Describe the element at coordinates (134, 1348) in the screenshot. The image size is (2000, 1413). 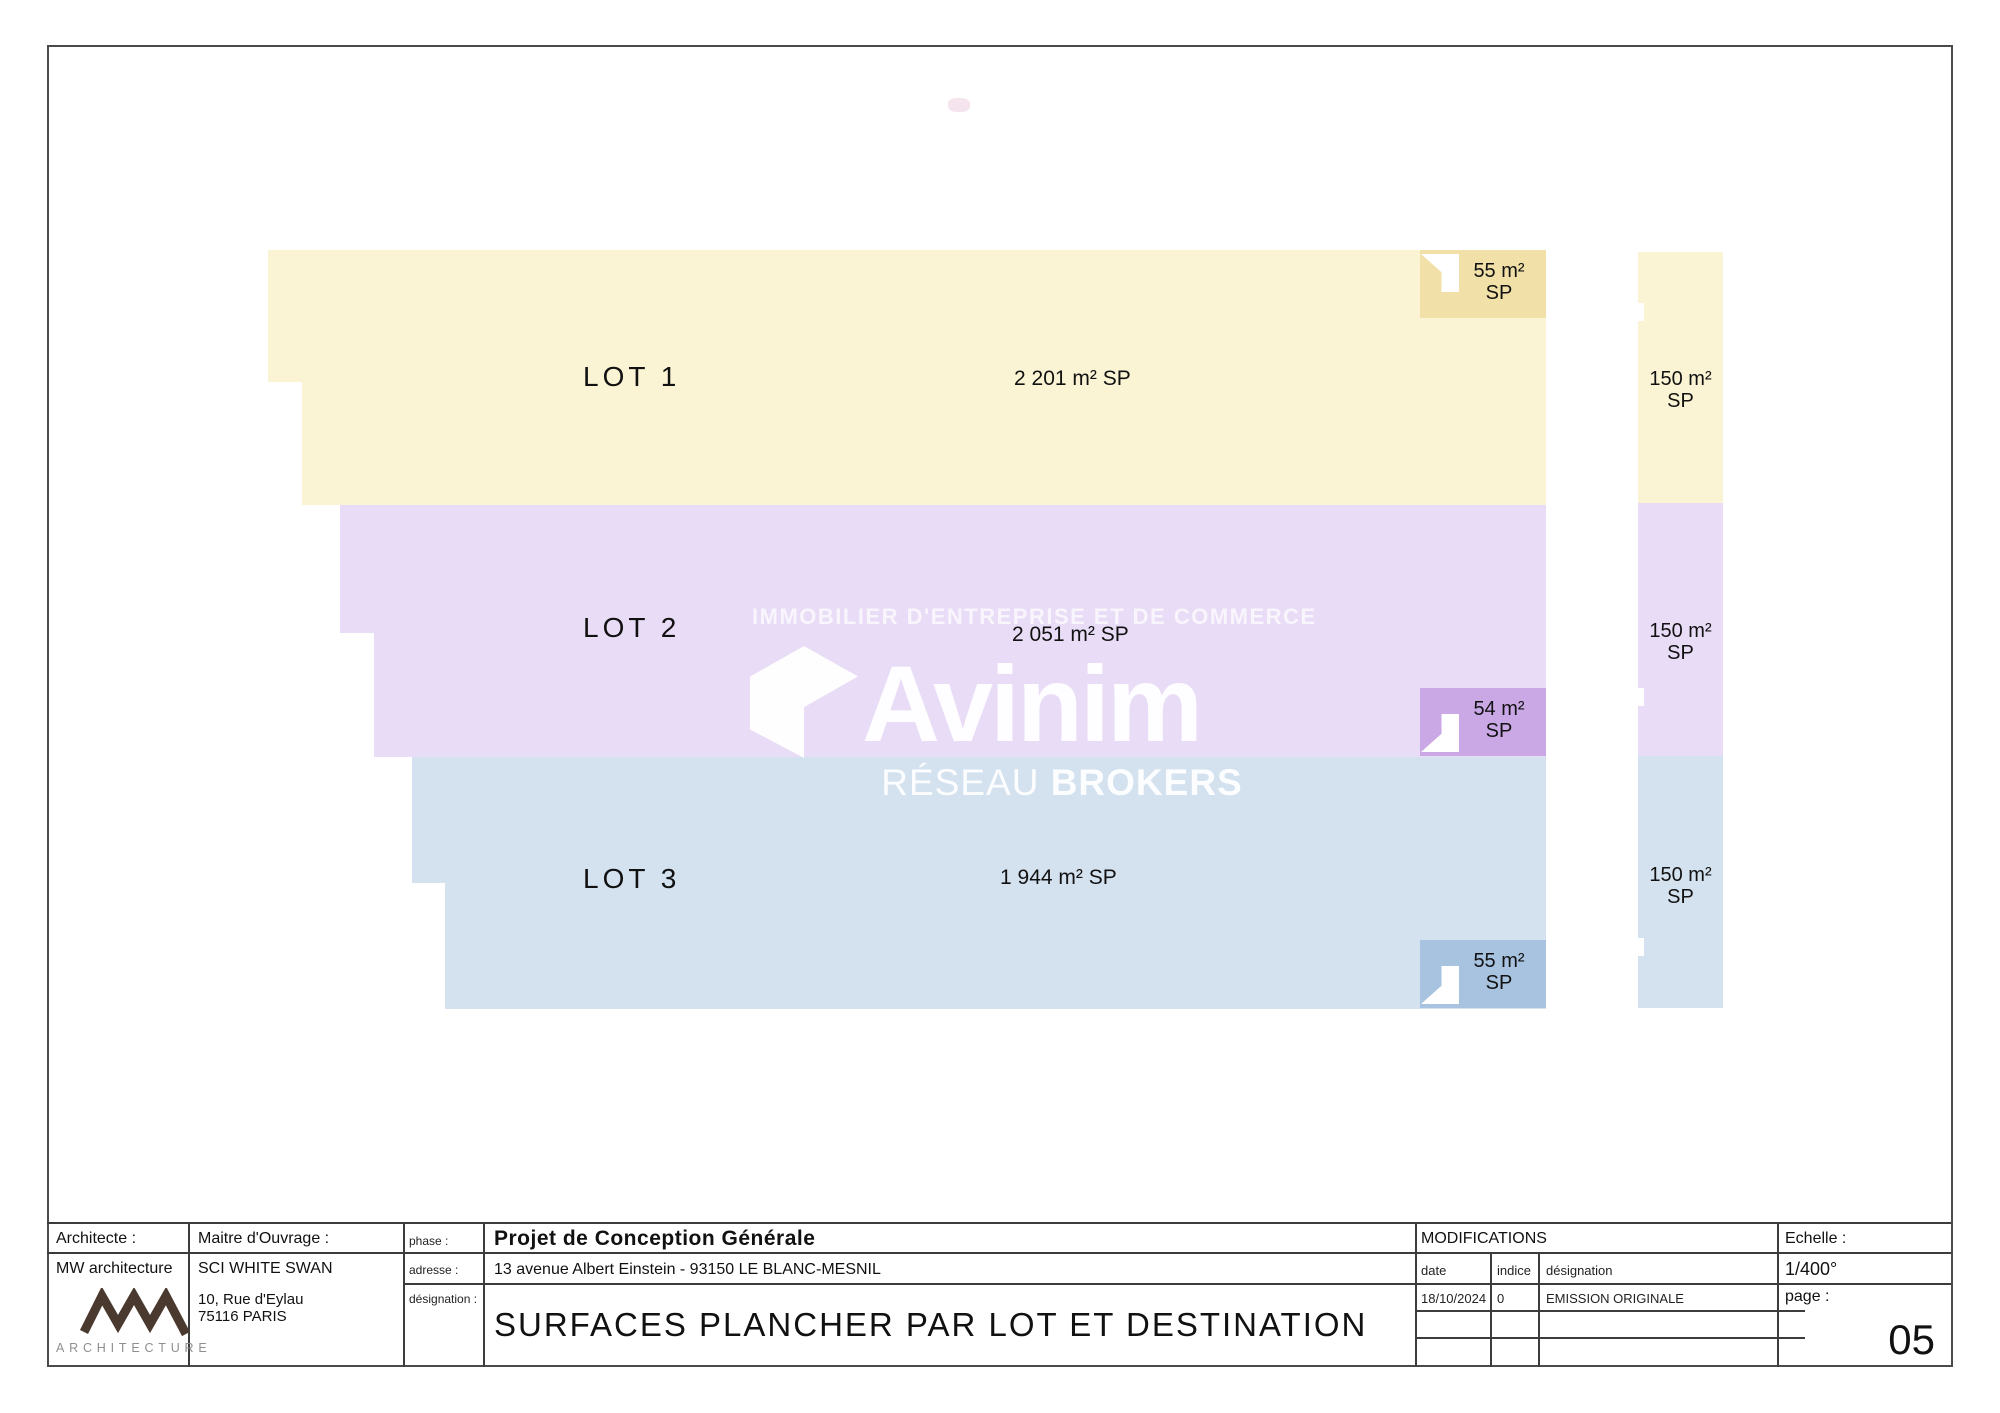
I see `mw-logo-wordmark: ARCHITECTURE` at that location.